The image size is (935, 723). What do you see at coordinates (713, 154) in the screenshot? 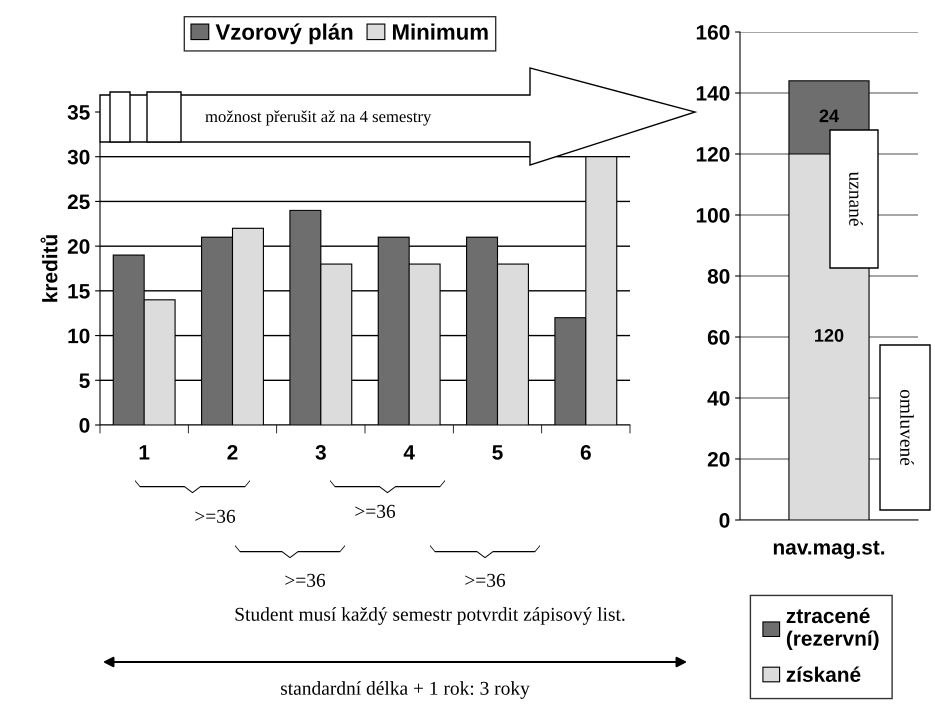
I see `y-tick-label: 120` at bounding box center [713, 154].